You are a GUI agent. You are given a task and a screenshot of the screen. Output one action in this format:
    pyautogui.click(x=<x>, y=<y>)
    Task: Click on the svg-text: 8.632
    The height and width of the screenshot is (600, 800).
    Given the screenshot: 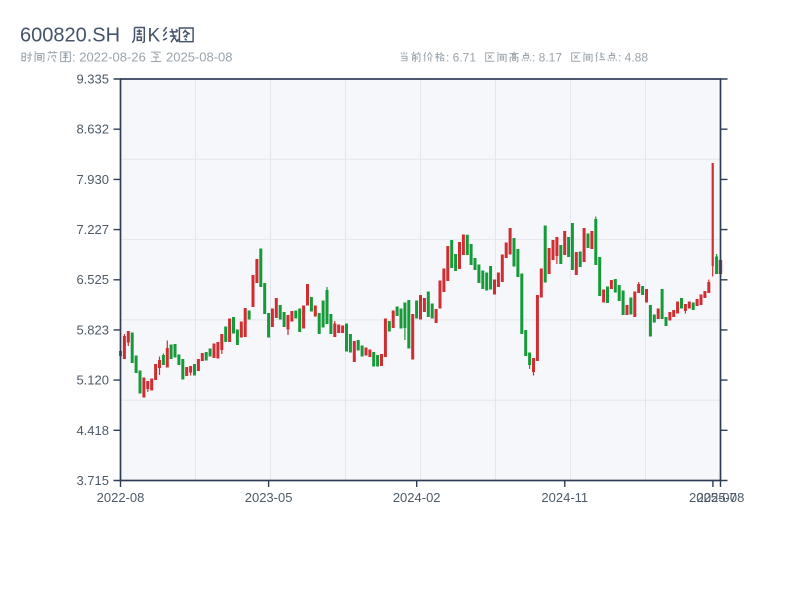 What is the action you would take?
    pyautogui.click(x=92, y=129)
    